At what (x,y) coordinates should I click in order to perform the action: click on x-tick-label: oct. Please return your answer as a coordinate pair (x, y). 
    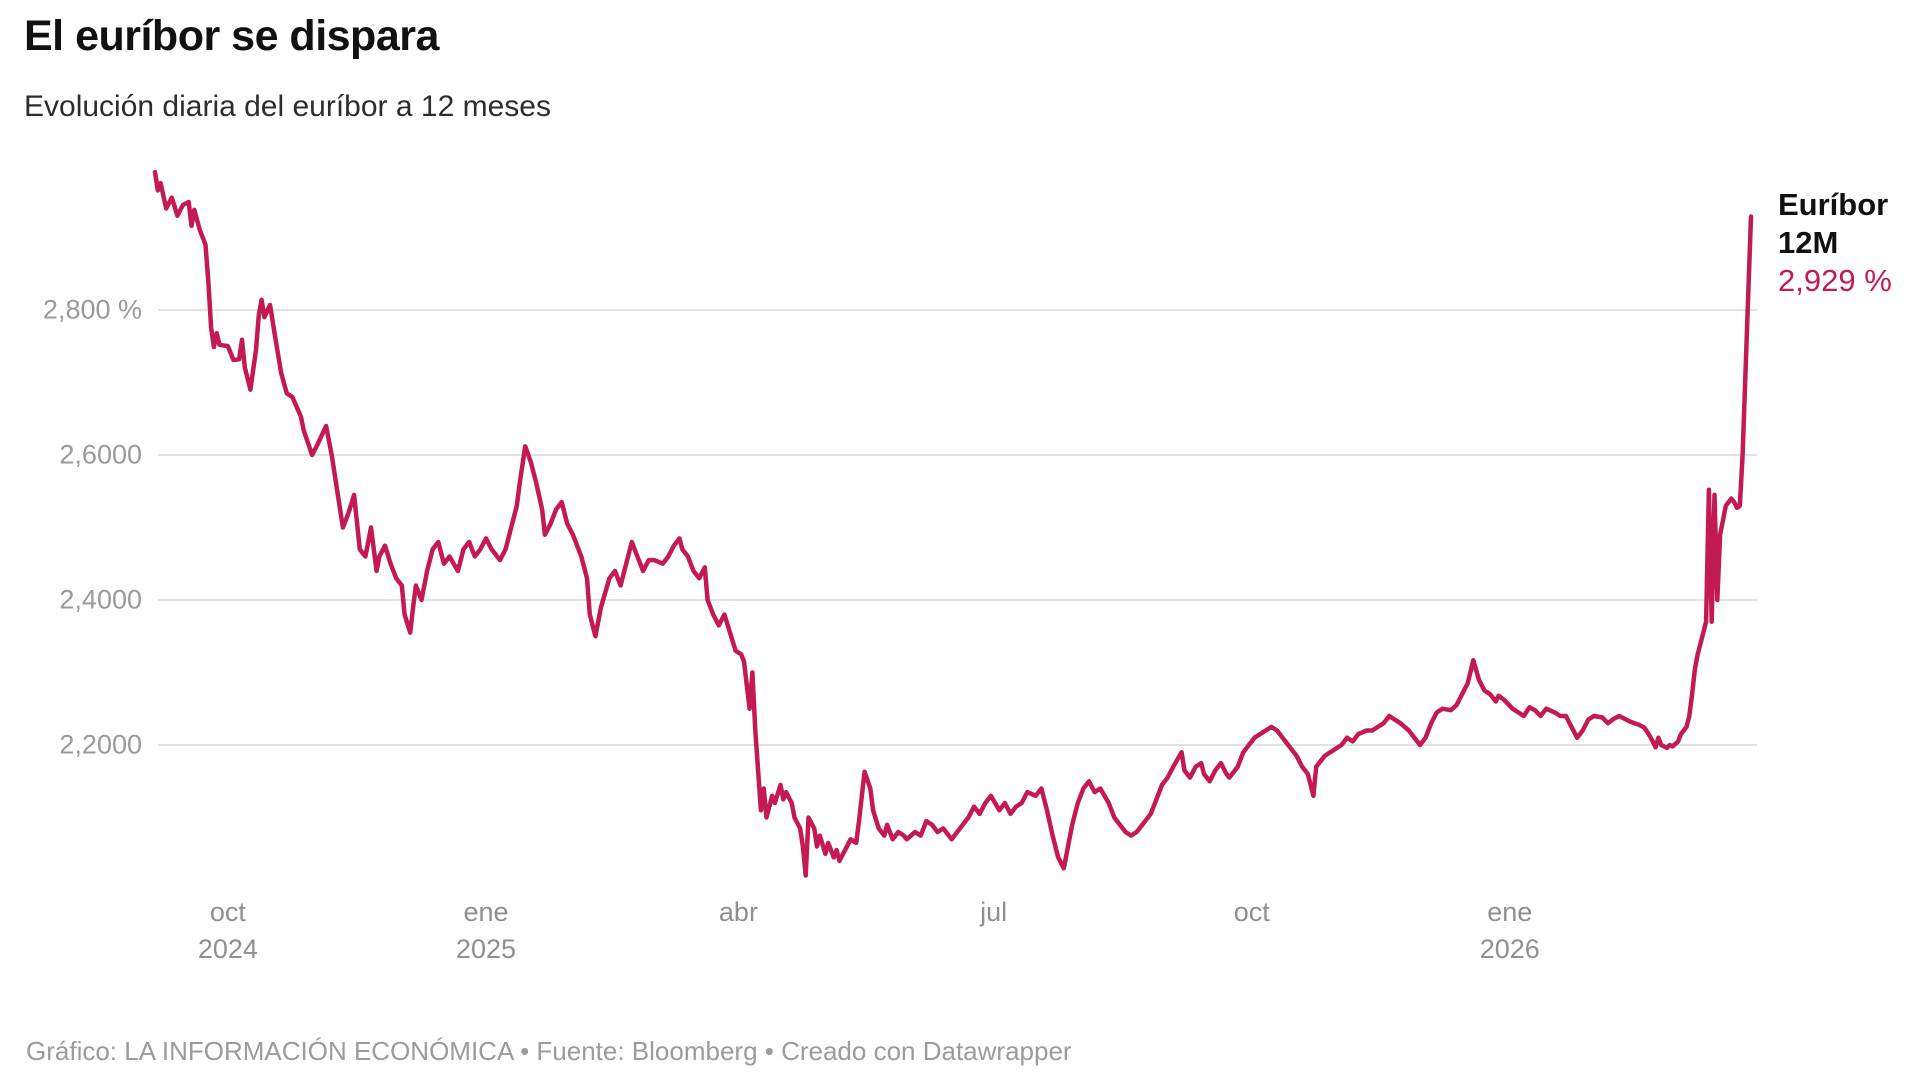
    Looking at the image, I should click on (1252, 912).